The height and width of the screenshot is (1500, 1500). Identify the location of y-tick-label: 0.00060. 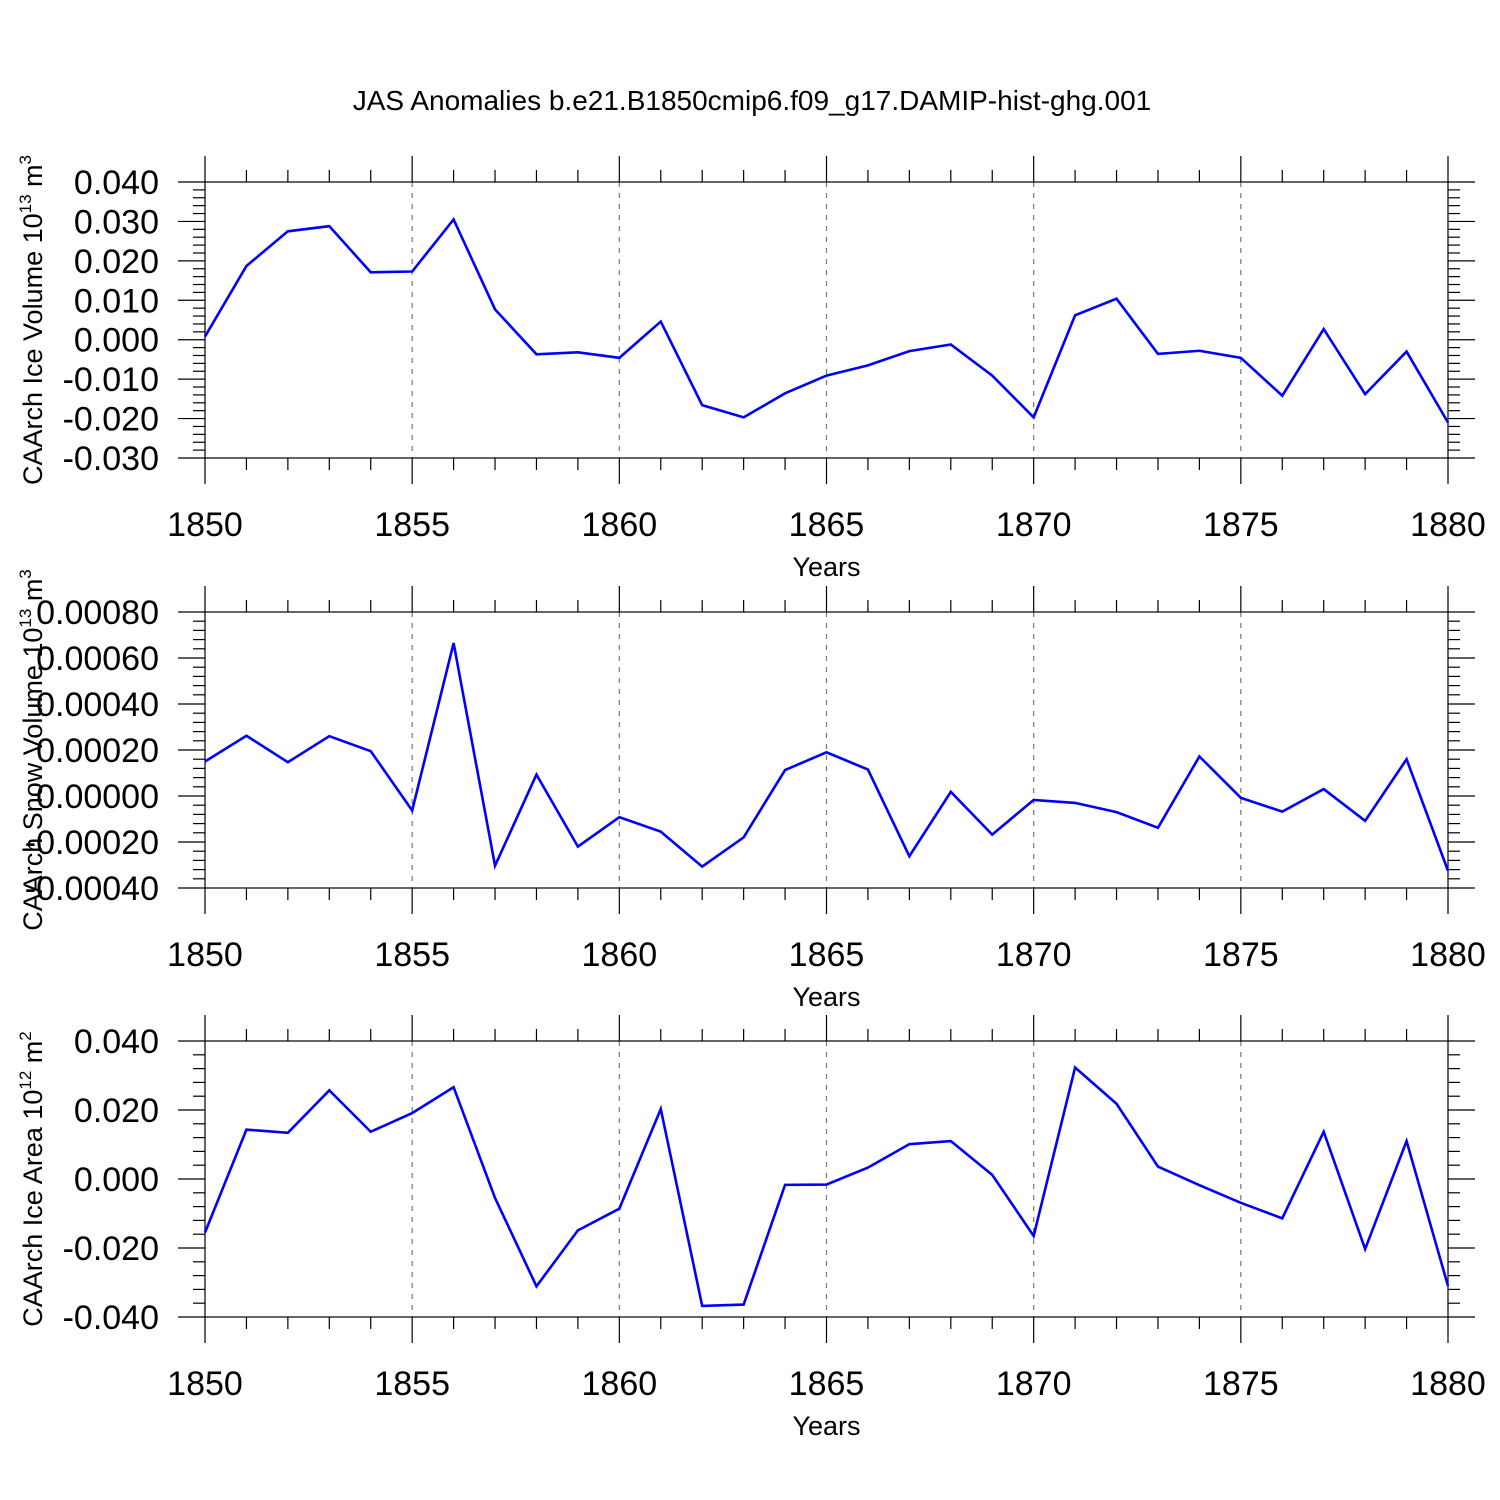
(97, 659).